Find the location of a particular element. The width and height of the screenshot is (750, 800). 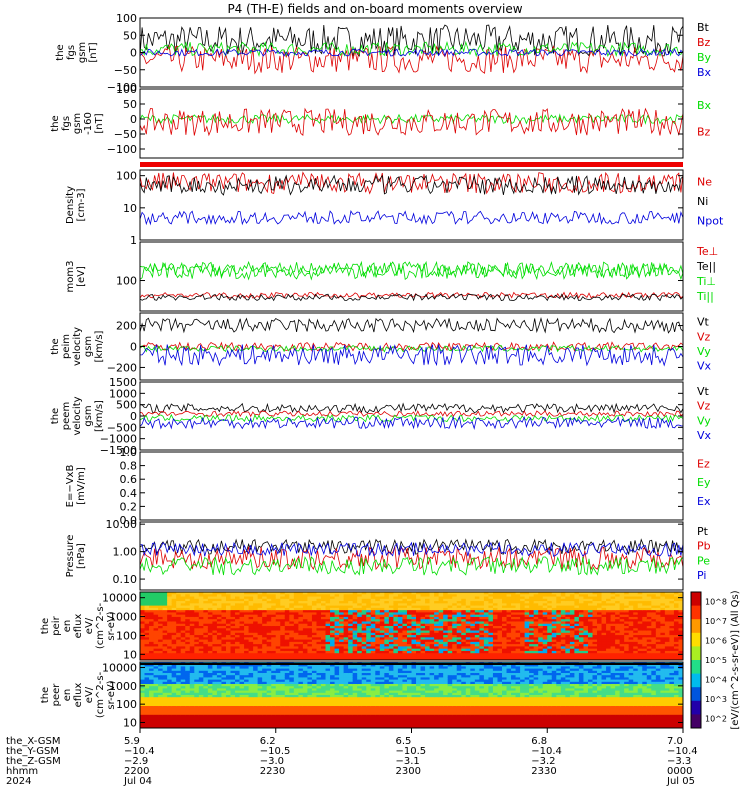

y-axis-label: [nT] is located at coordinates (93, 52).